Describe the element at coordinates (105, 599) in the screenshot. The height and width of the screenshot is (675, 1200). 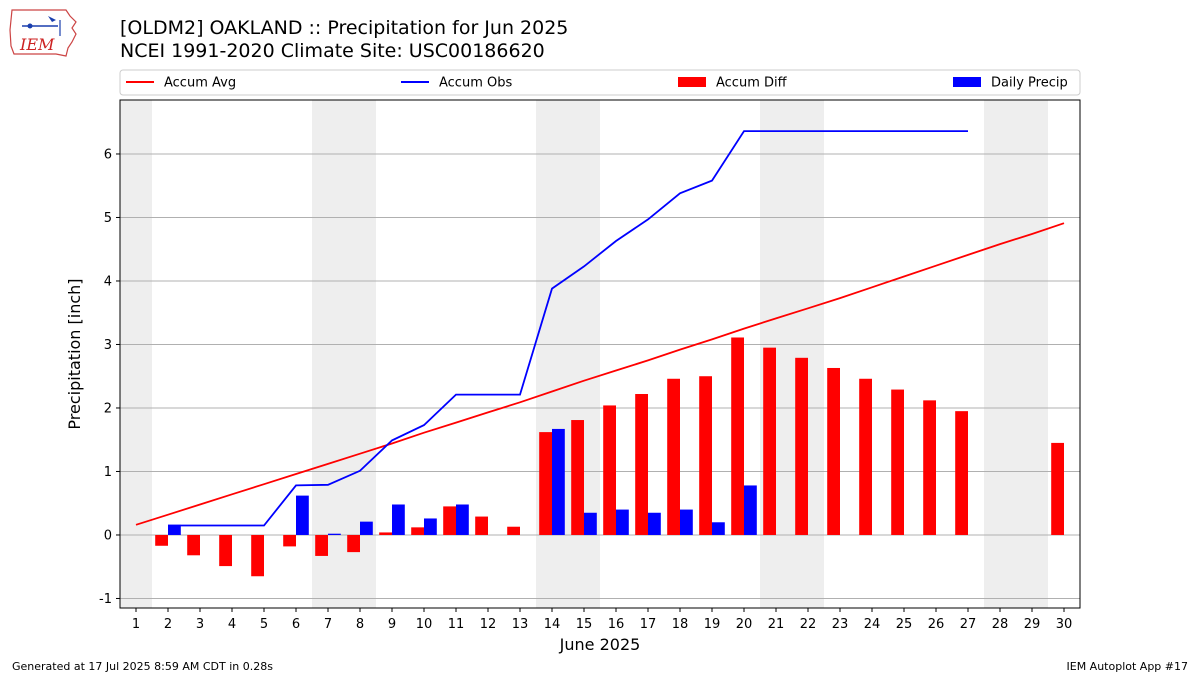
I see `y-tick-label: -1` at that location.